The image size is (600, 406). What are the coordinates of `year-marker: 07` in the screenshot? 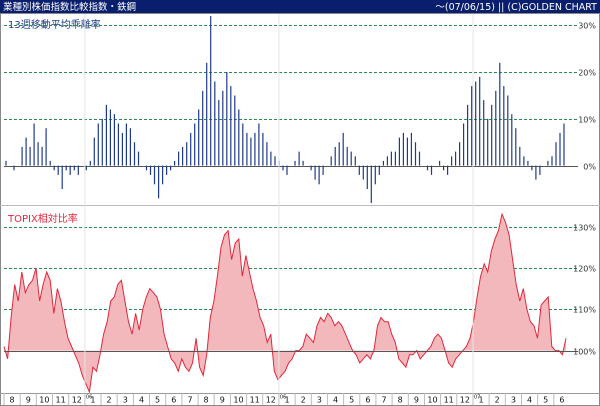 It's located at (477, 398).